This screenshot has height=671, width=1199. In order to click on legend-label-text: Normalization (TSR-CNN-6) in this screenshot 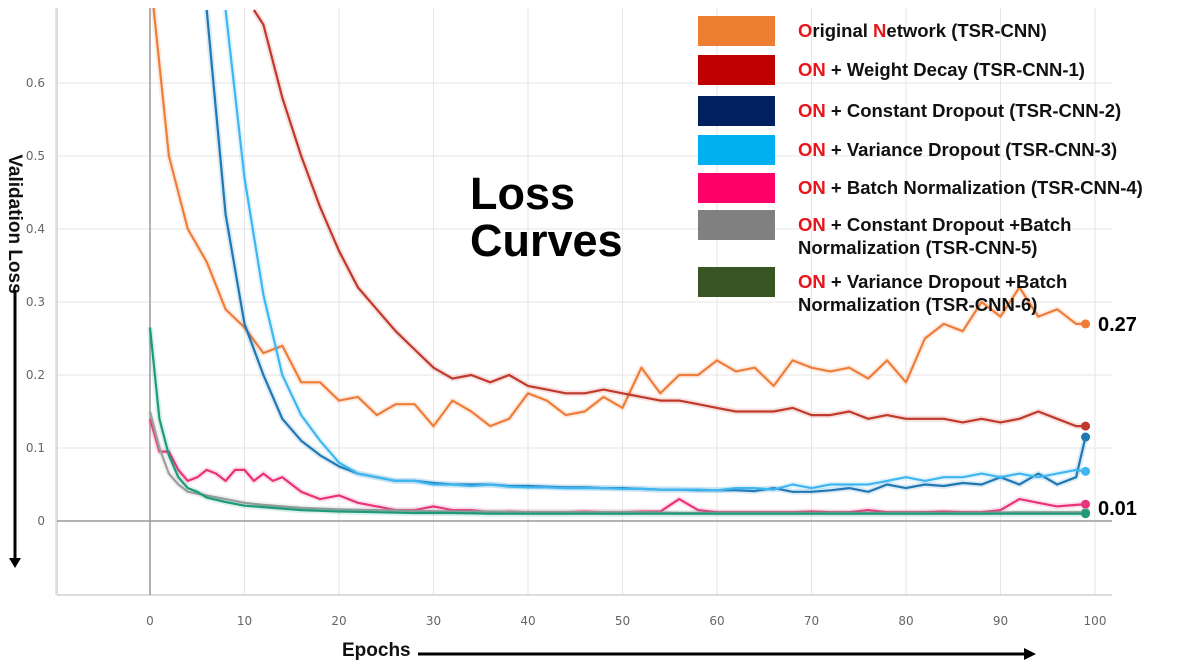, I will do `click(918, 305)`.